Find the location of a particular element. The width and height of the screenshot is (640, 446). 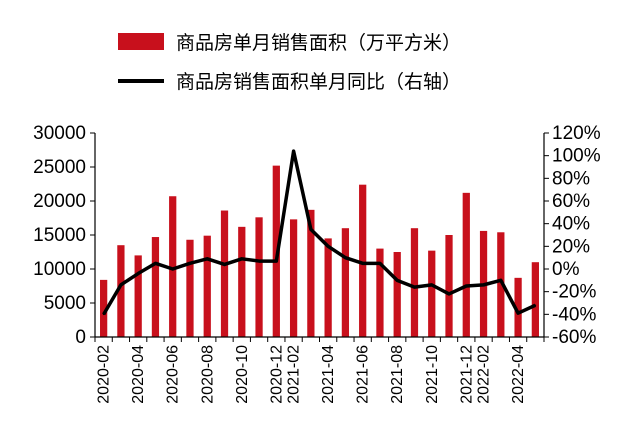

left-tick-label: 25000 is located at coordinates (59, 167).